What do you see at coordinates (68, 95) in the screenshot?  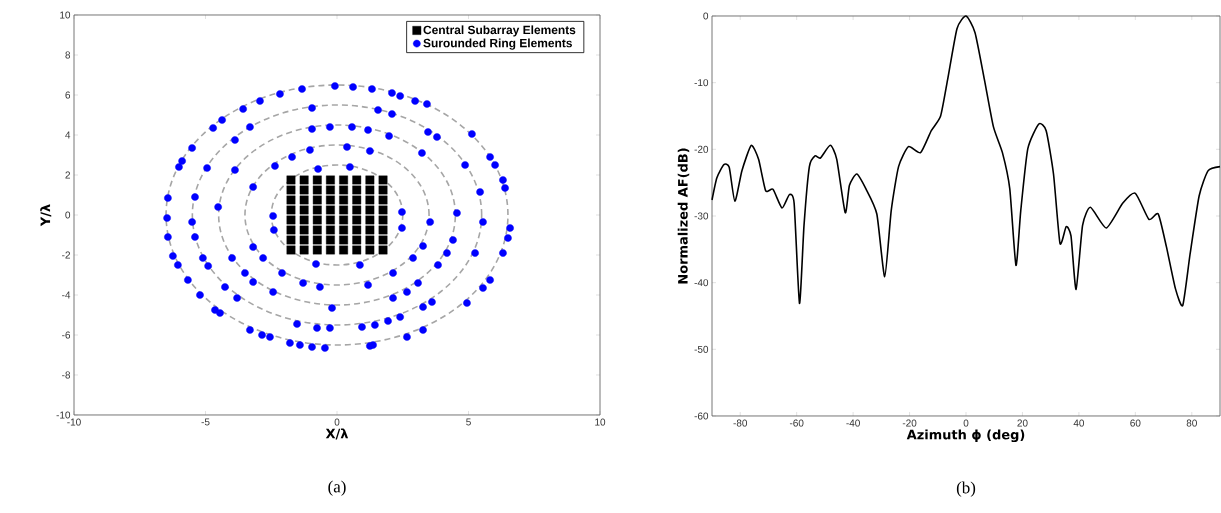 I see `y-tick-label: 6` at bounding box center [68, 95].